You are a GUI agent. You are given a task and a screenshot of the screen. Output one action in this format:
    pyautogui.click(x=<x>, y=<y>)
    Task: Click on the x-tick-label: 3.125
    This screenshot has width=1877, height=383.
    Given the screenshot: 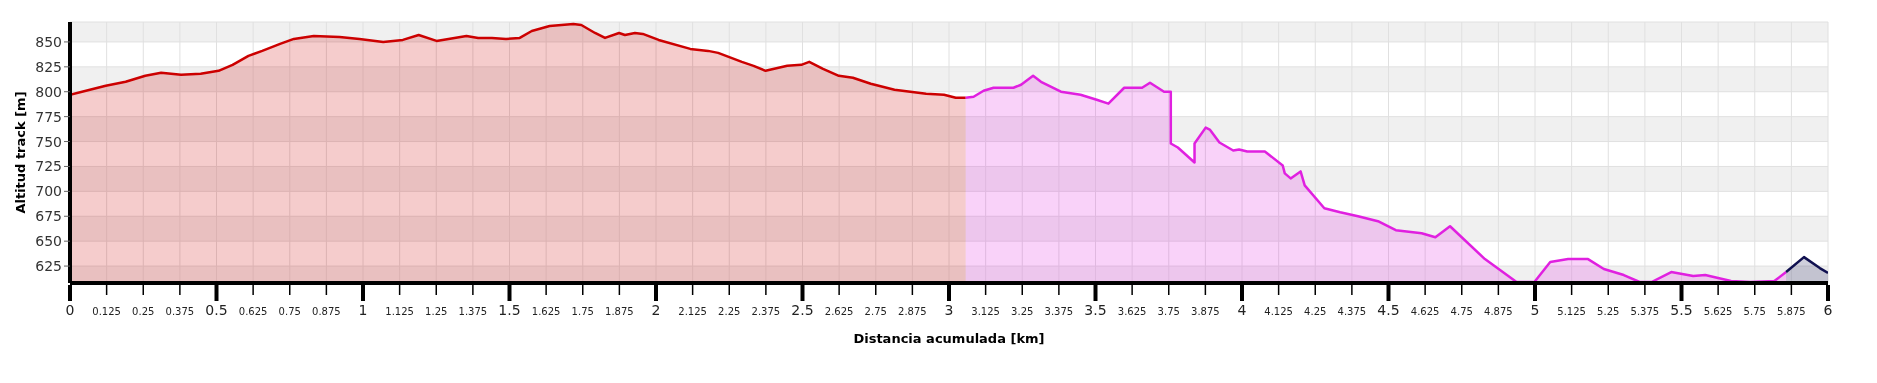 What is the action you would take?
    pyautogui.click(x=985, y=311)
    